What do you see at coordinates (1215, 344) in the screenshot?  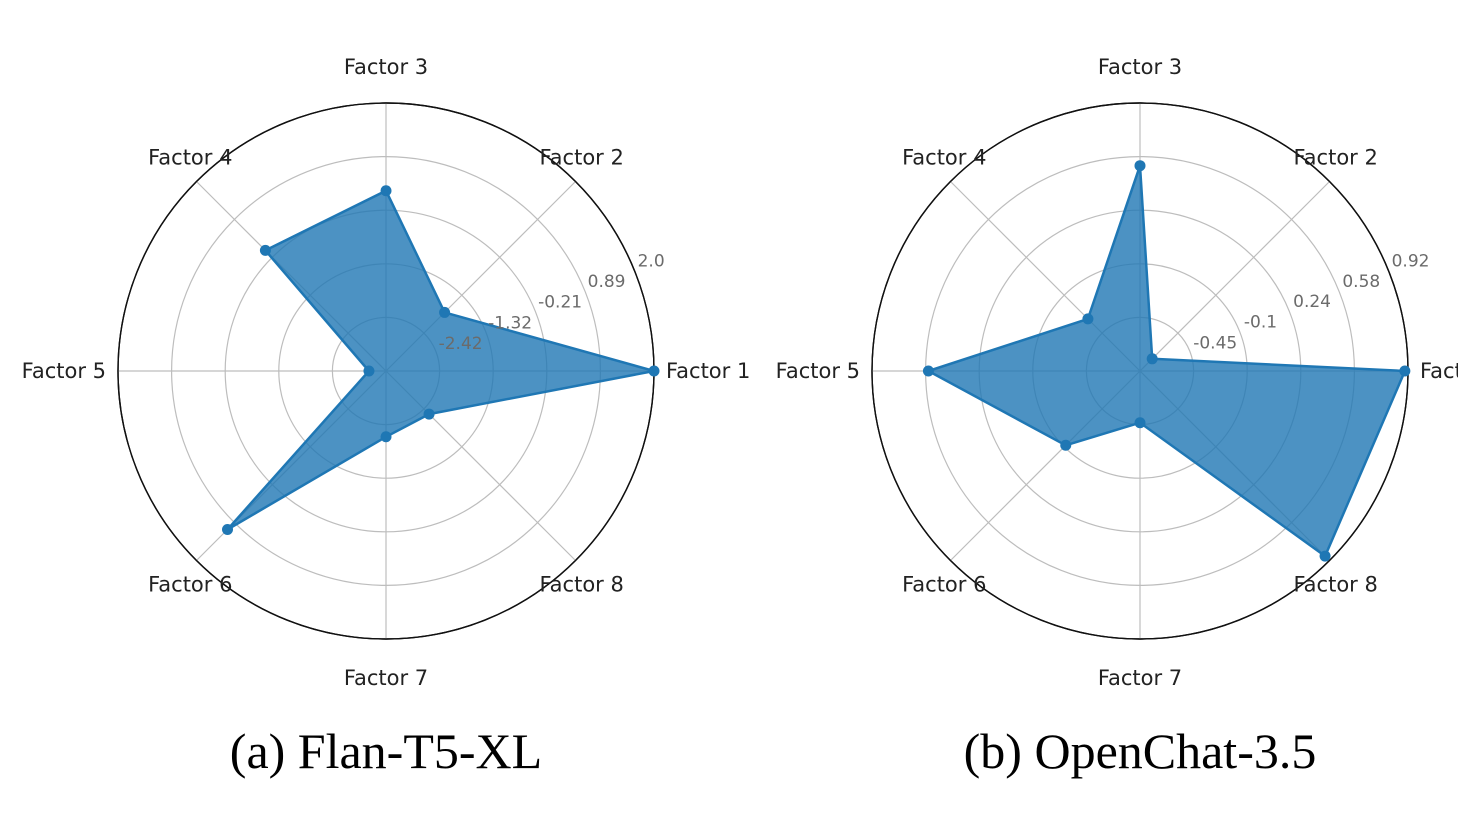 I see `radial-tick-label: -0.45` at bounding box center [1215, 344].